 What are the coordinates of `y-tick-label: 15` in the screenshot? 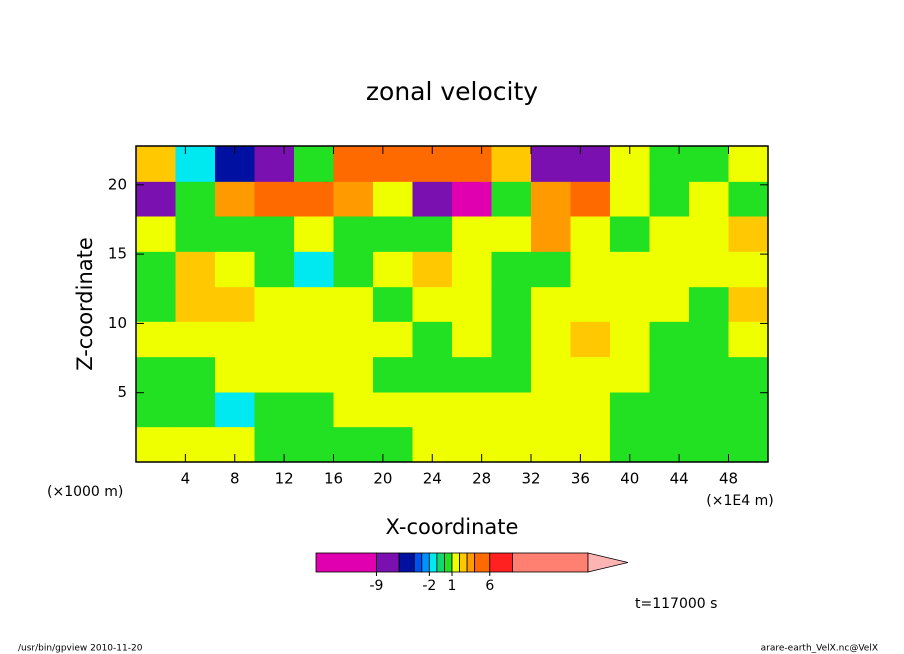 It's located at (117, 254).